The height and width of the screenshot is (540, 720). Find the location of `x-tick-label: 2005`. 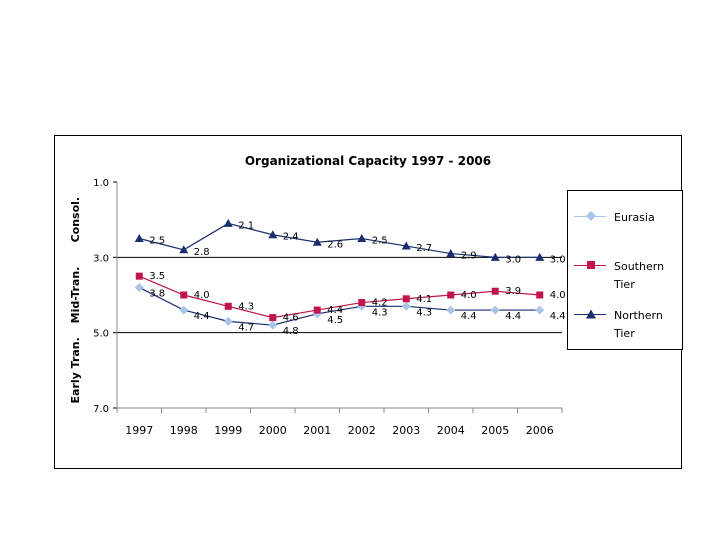

x-tick-label: 2005 is located at coordinates (495, 430).